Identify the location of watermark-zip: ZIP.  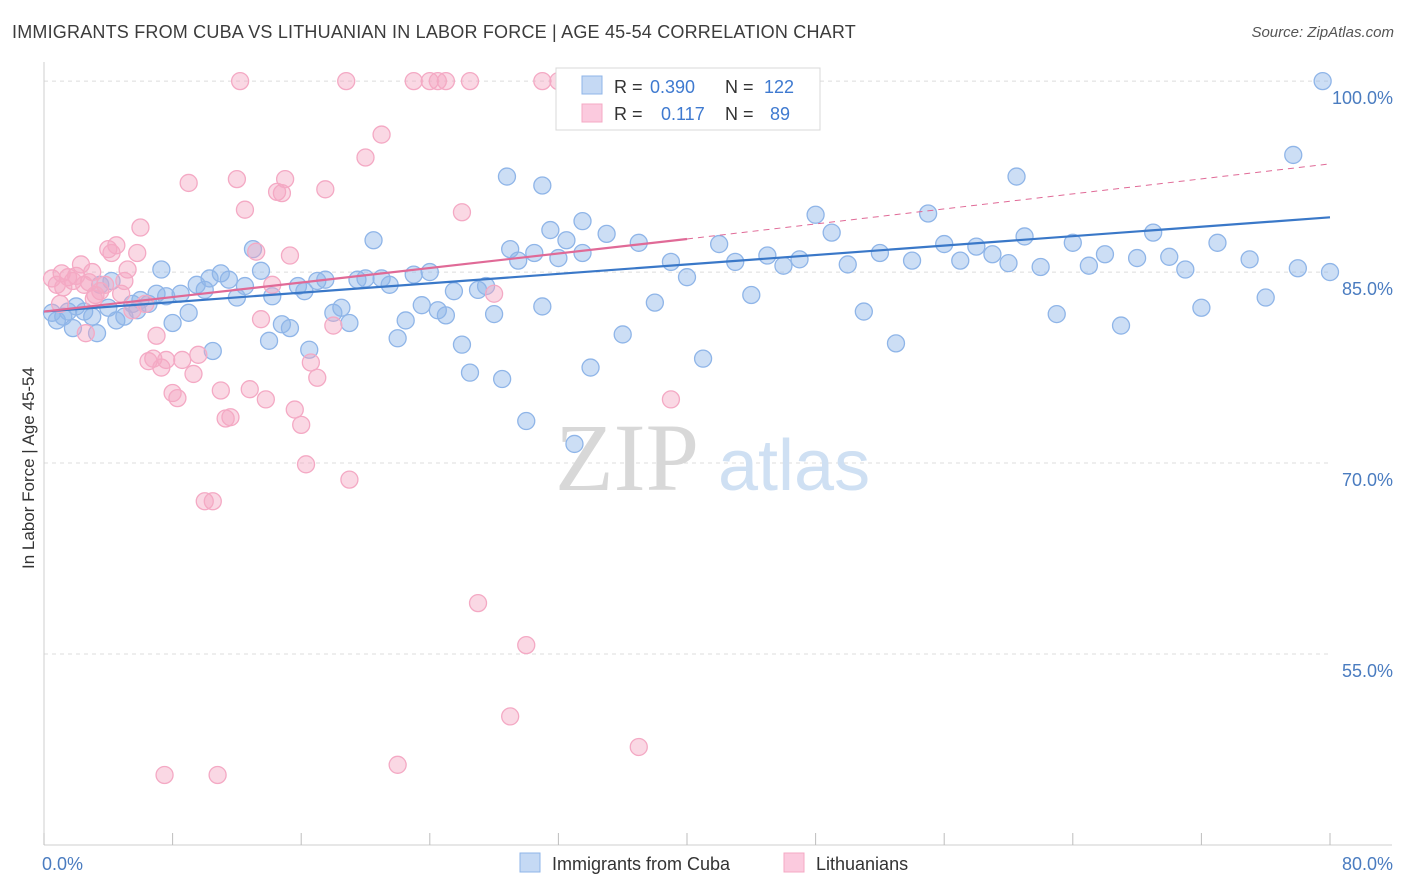
(627, 457).